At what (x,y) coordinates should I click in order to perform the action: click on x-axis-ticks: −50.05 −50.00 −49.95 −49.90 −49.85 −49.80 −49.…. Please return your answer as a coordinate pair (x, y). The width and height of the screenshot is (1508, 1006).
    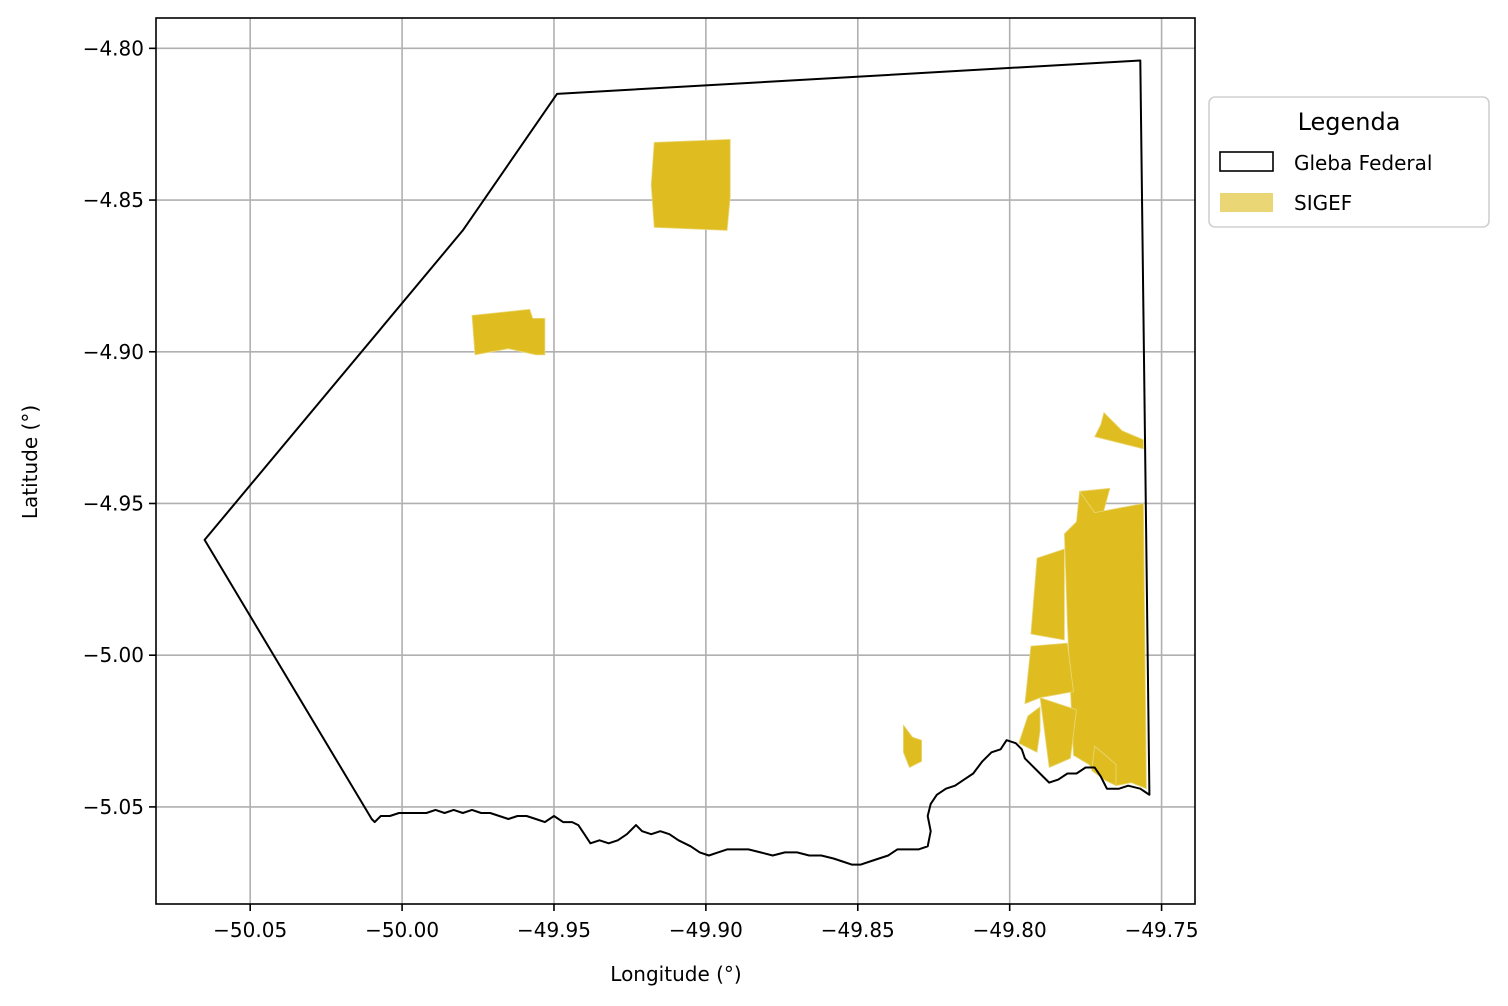
    Looking at the image, I should click on (706, 923).